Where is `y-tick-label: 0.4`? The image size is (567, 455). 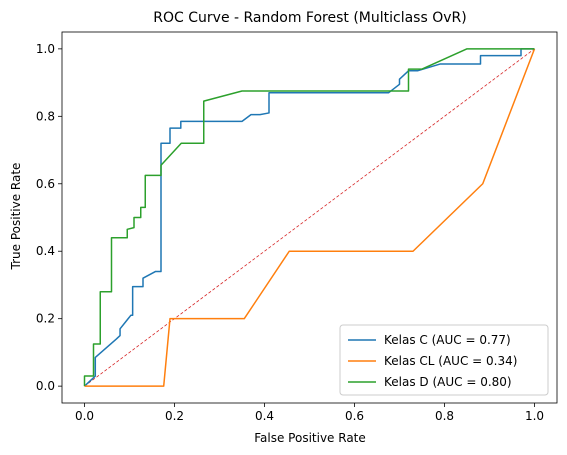
y-tick-label: 0.4 is located at coordinates (45, 251).